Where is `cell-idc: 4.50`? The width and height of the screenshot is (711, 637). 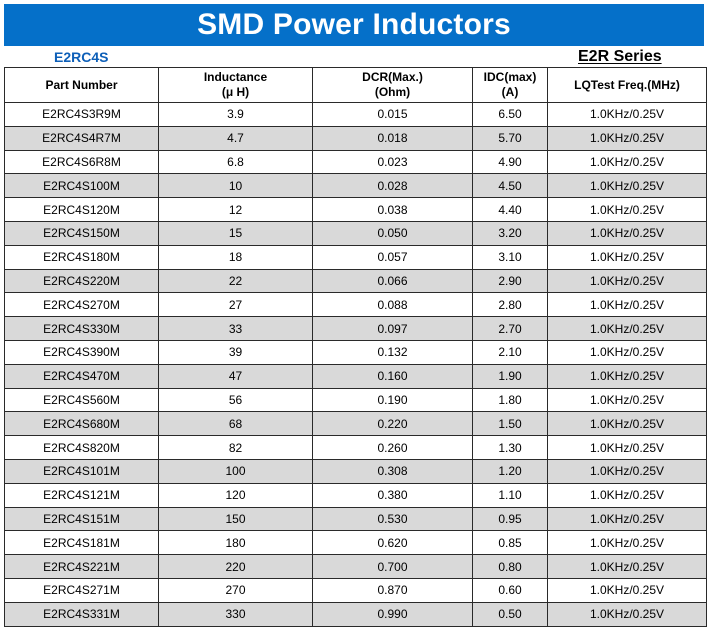 cell-idc: 4.50 is located at coordinates (510, 186).